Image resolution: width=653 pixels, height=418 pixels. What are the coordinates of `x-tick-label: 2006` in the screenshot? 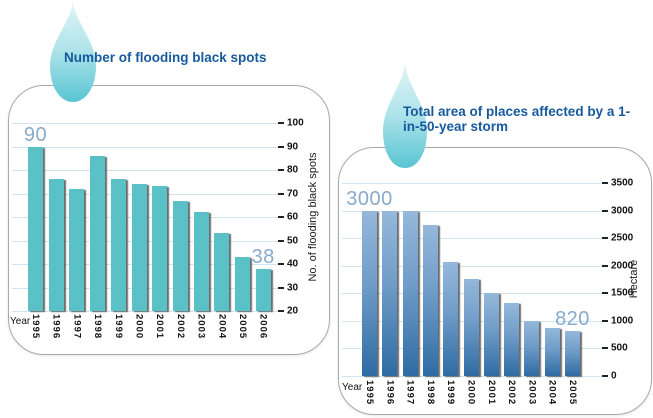 It's located at (263, 327).